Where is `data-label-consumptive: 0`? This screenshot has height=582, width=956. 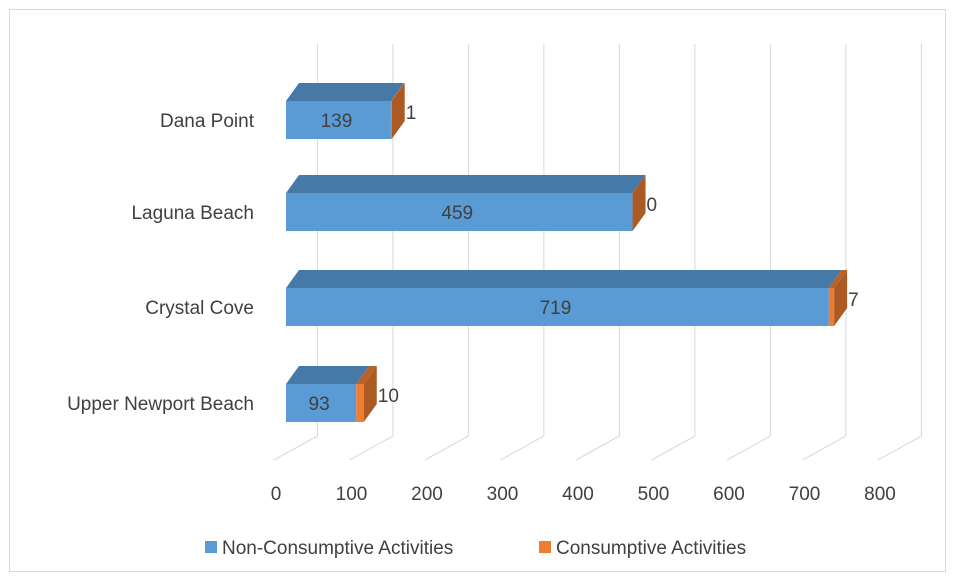
data-label-consumptive: 0 is located at coordinates (652, 205).